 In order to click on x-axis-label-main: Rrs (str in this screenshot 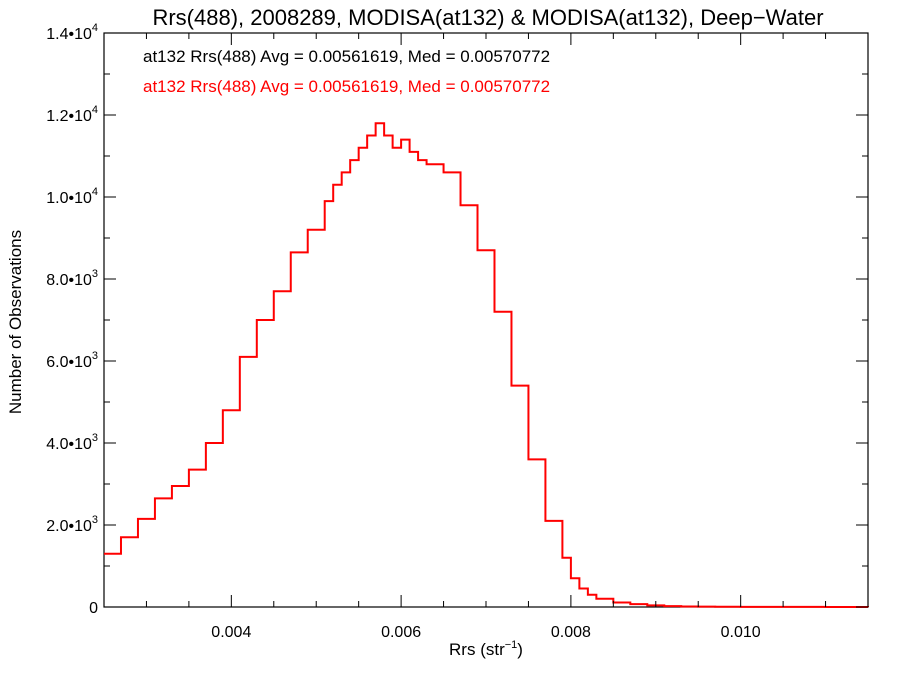, I will do `click(477, 649)`.